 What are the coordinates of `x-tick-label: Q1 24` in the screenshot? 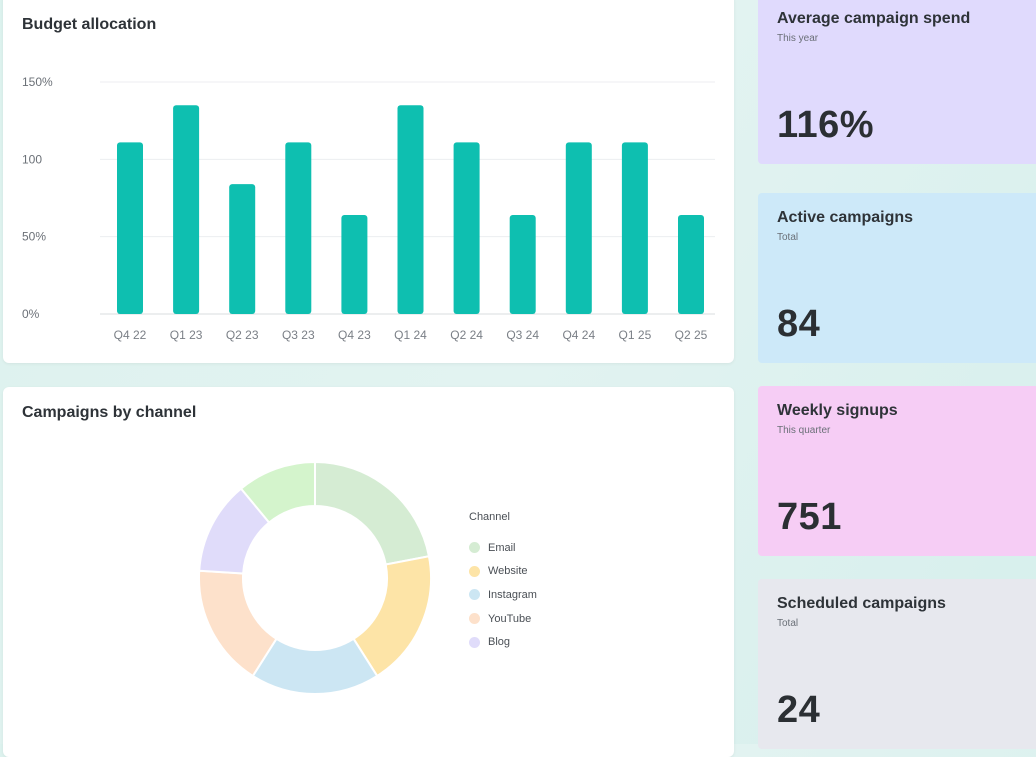 It's located at (410, 335).